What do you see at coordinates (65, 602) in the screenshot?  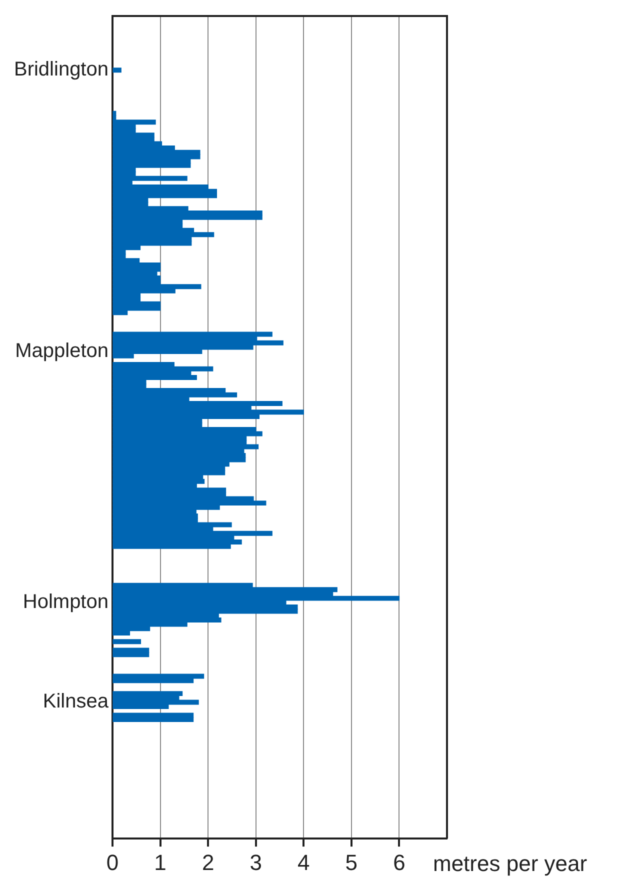 I see `y-tick-label: Holmpton` at bounding box center [65, 602].